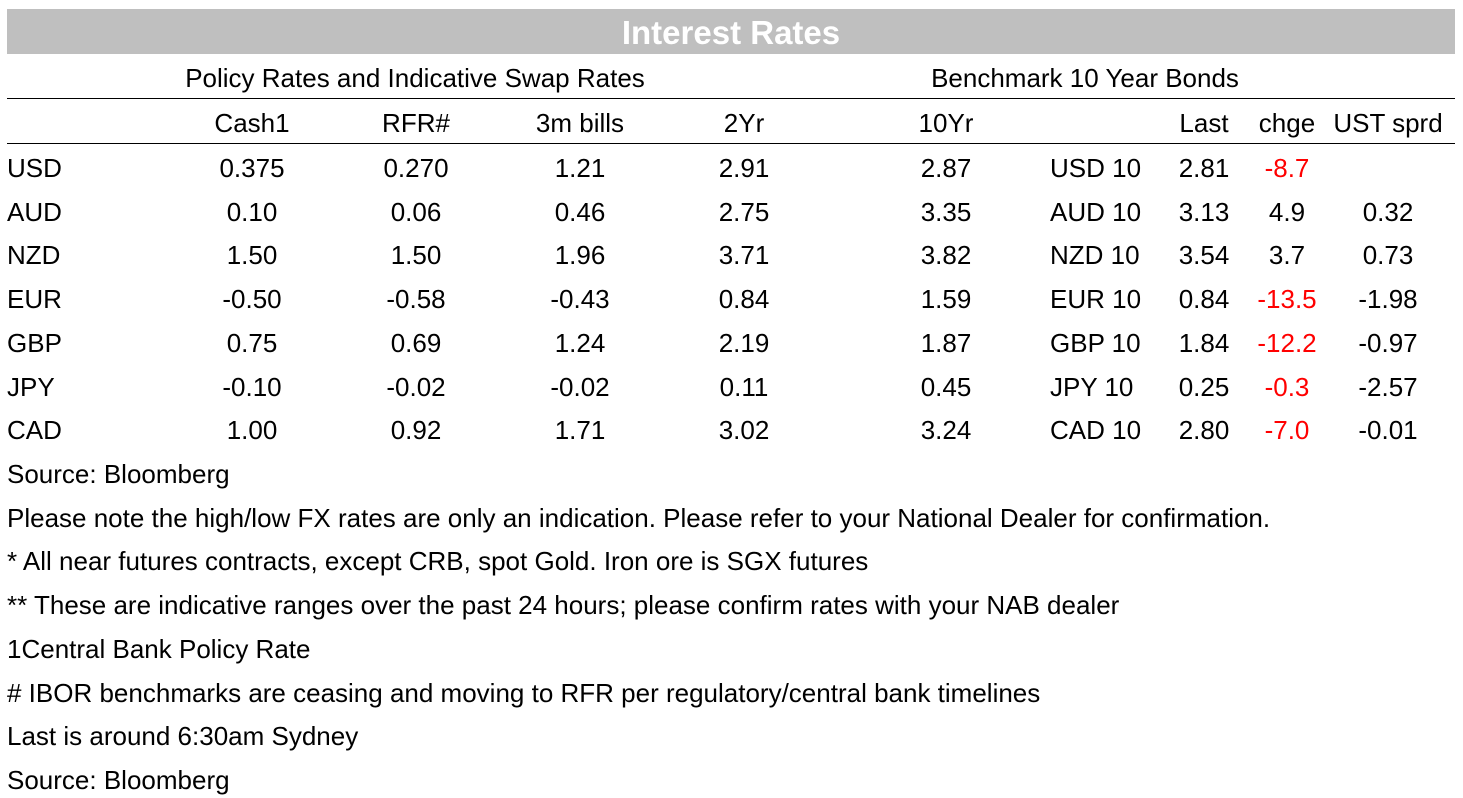 Image resolution: width=1463 pixels, height=798 pixels. What do you see at coordinates (416, 430) in the screenshot?
I see `cell-rfr: 0.92` at bounding box center [416, 430].